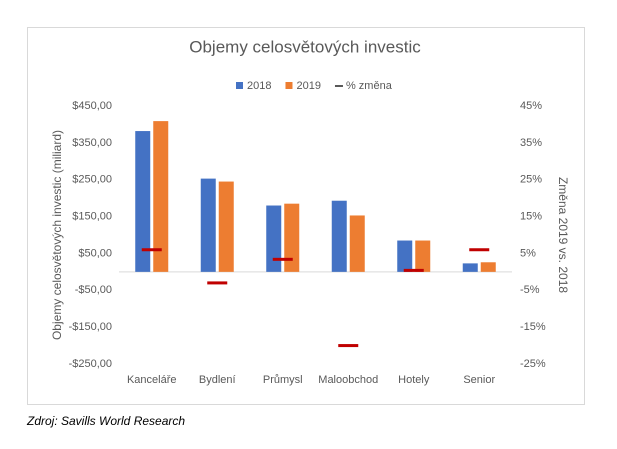 This screenshot has height=449, width=617. I want to click on y2-tick-label: -15%, so click(533, 327).